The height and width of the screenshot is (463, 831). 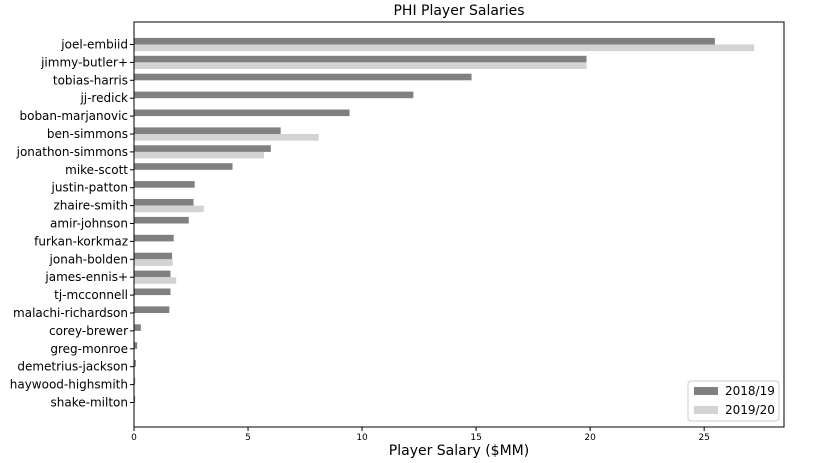 What do you see at coordinates (152, 274) in the screenshot?
I see `bar-2018-19-james-ennis+` at bounding box center [152, 274].